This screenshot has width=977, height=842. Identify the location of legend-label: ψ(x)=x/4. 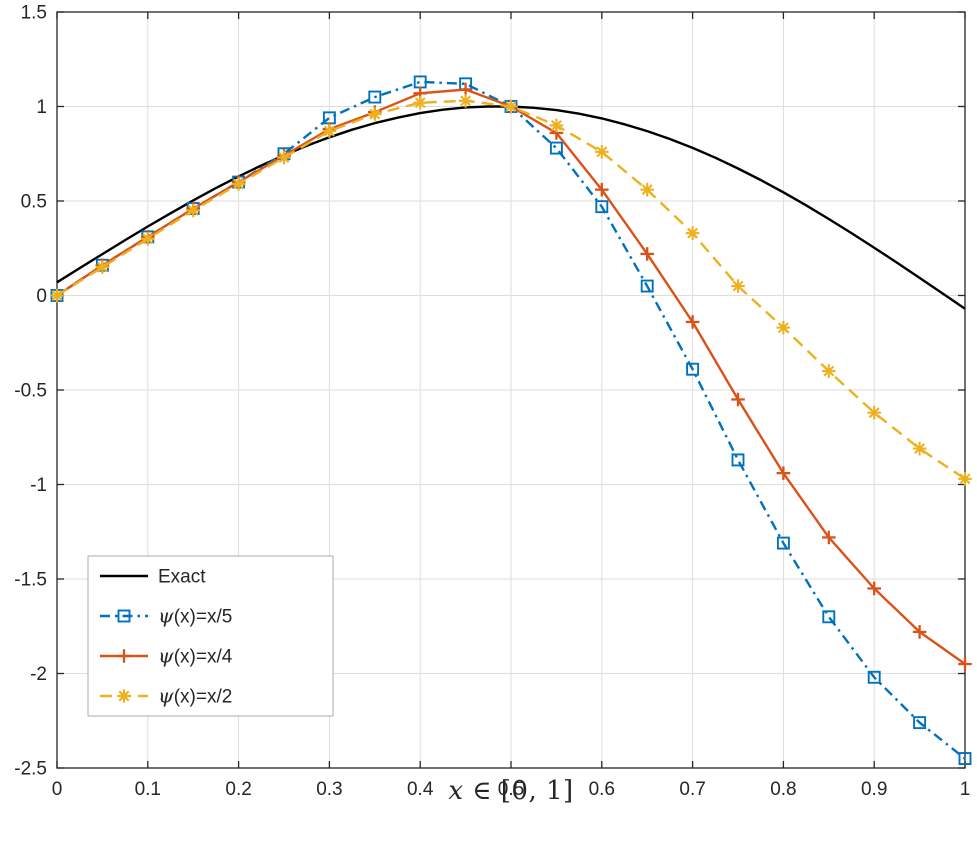
(195, 656).